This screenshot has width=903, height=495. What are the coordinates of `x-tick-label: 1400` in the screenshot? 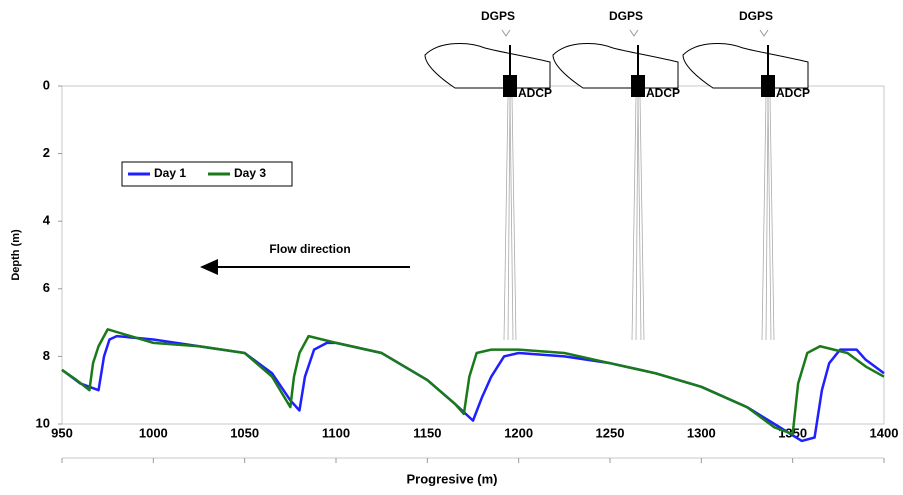 It's located at (884, 432).